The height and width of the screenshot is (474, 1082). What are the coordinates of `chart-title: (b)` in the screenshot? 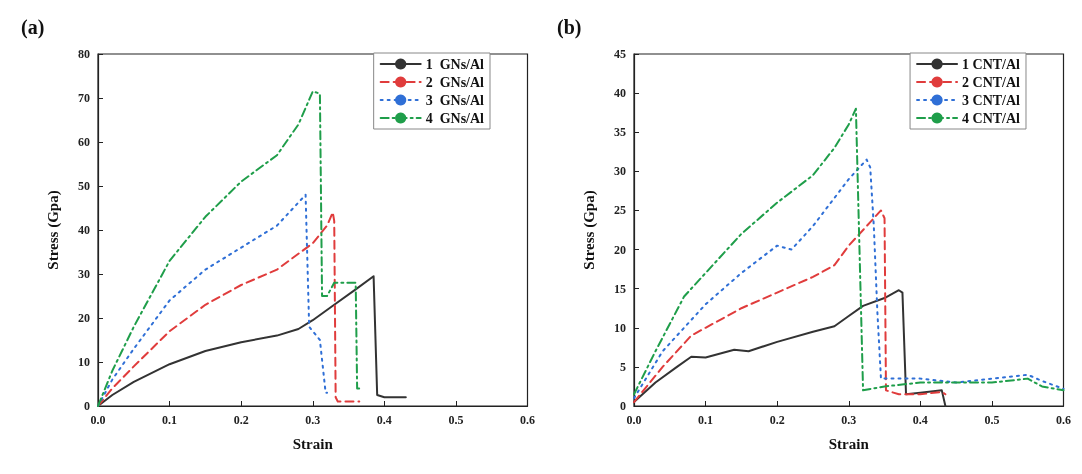 It's located at (569, 27).